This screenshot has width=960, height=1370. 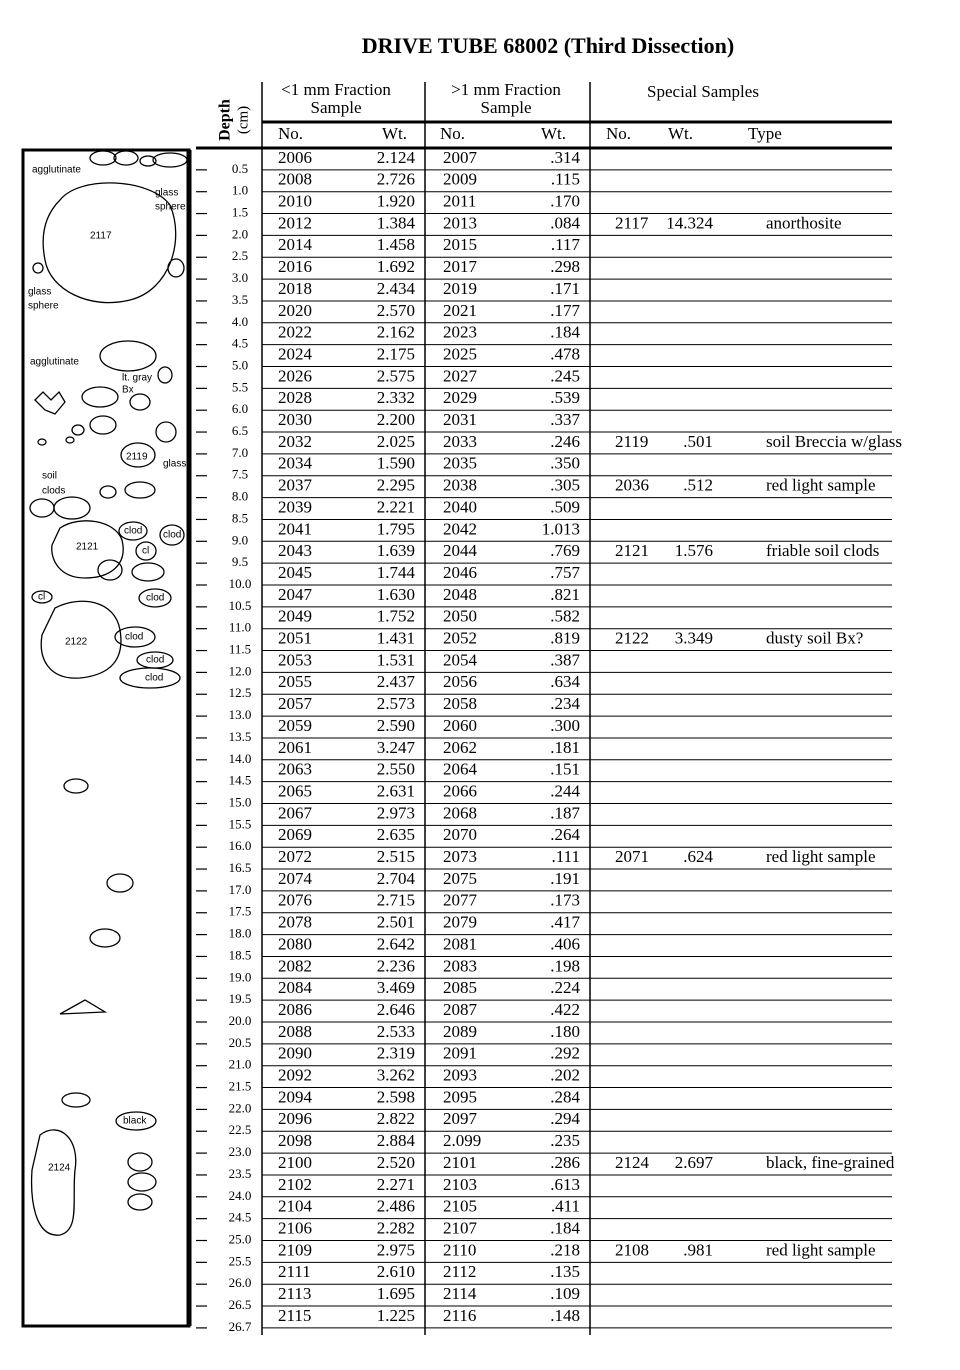 What do you see at coordinates (295, 1075) in the screenshot?
I see `fine-no: 2092` at bounding box center [295, 1075].